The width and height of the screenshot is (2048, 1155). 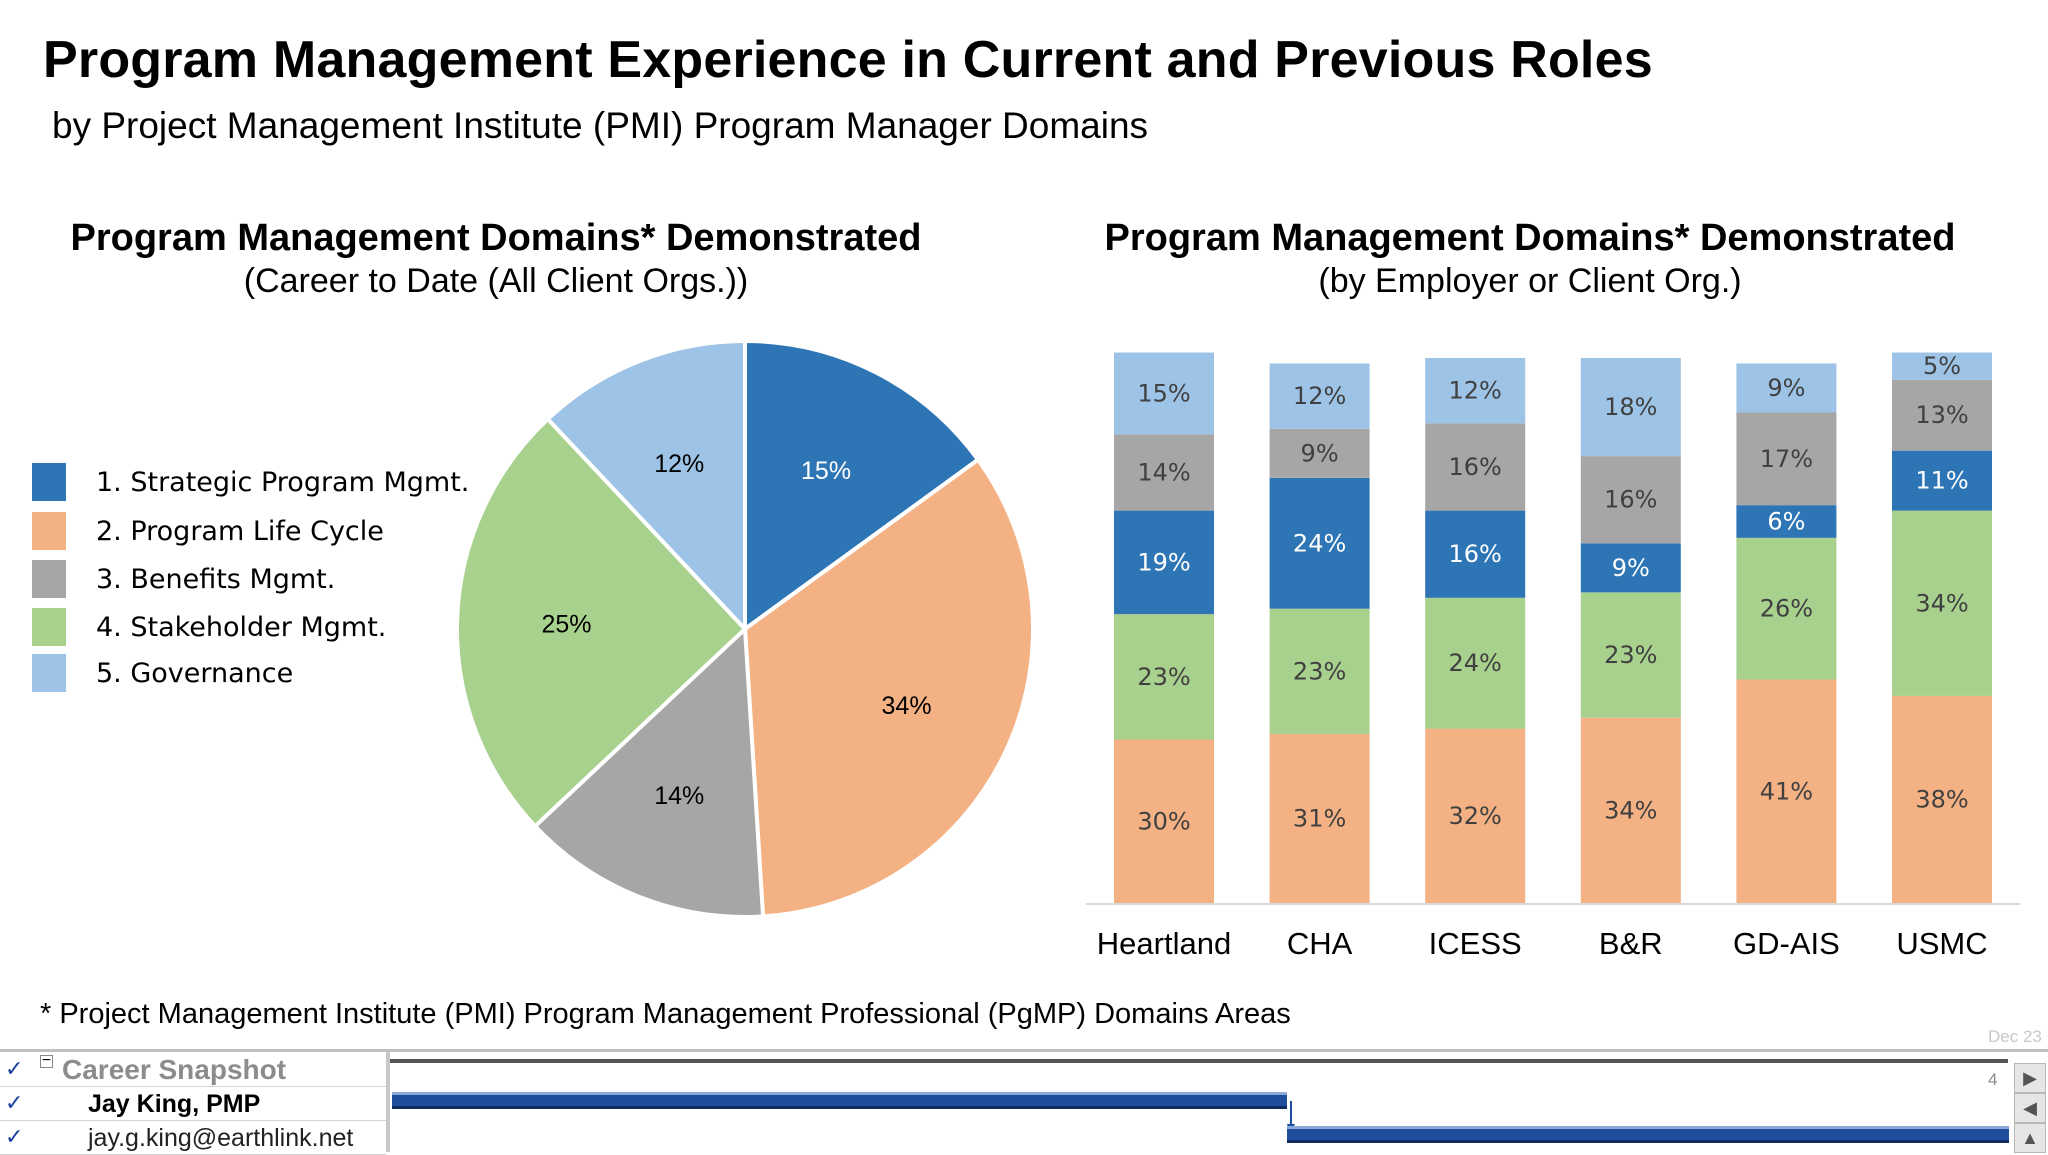 What do you see at coordinates (496, 281) in the screenshot?
I see `pie-chart-subtitle: (Career to Date (All Client Orgs.))` at bounding box center [496, 281].